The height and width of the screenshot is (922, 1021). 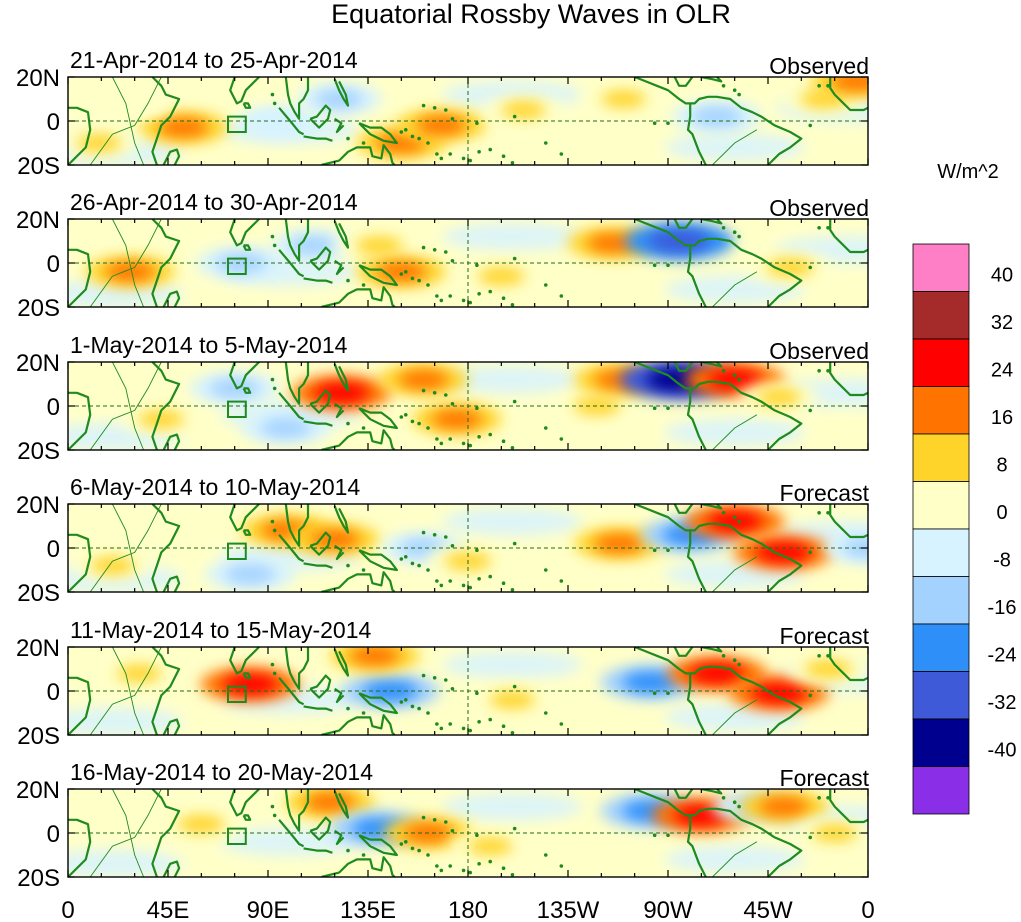 I want to click on colorbar-level-label: -32, so click(x=1002, y=703).